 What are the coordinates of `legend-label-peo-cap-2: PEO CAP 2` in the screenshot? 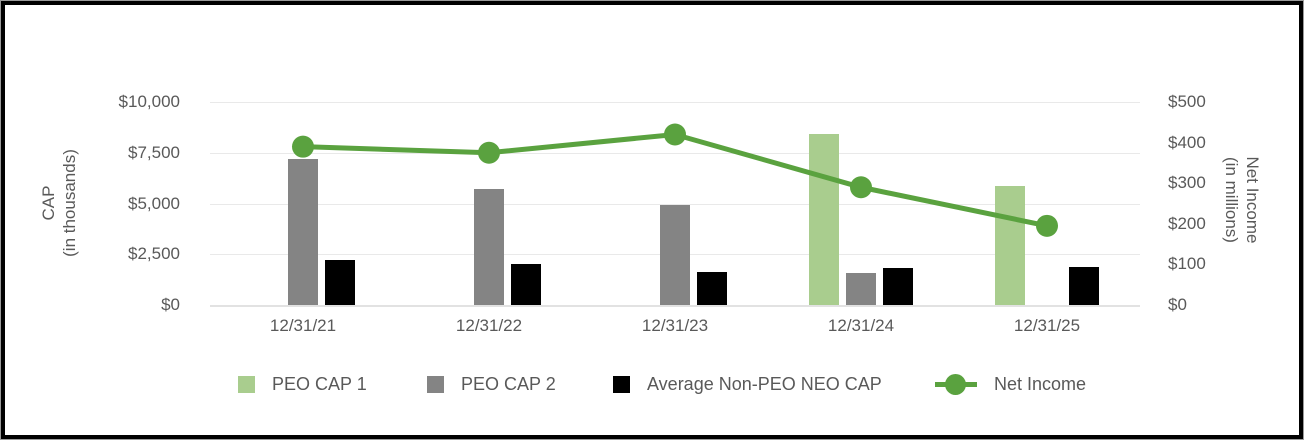 It's located at (508, 384).